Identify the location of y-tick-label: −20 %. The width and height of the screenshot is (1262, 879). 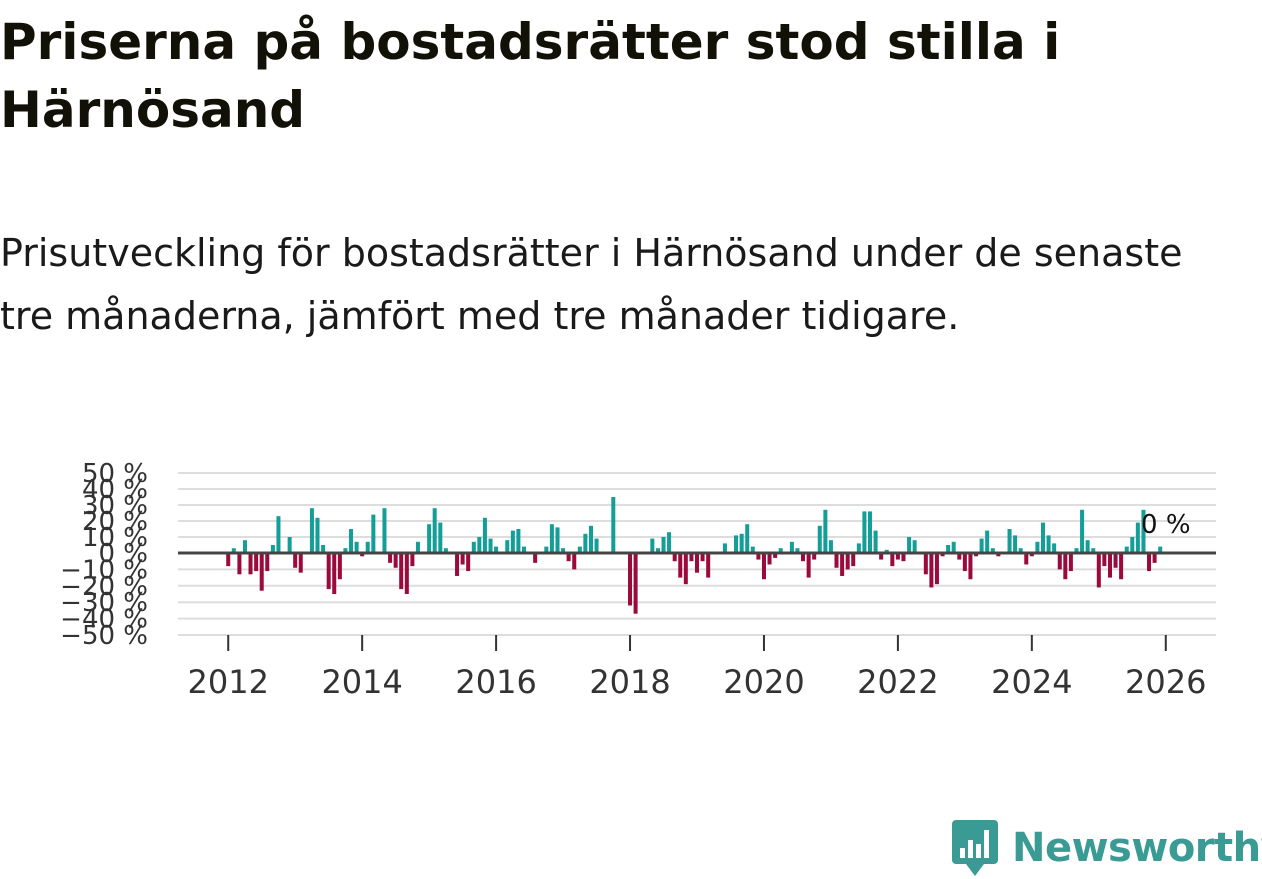
(104, 587).